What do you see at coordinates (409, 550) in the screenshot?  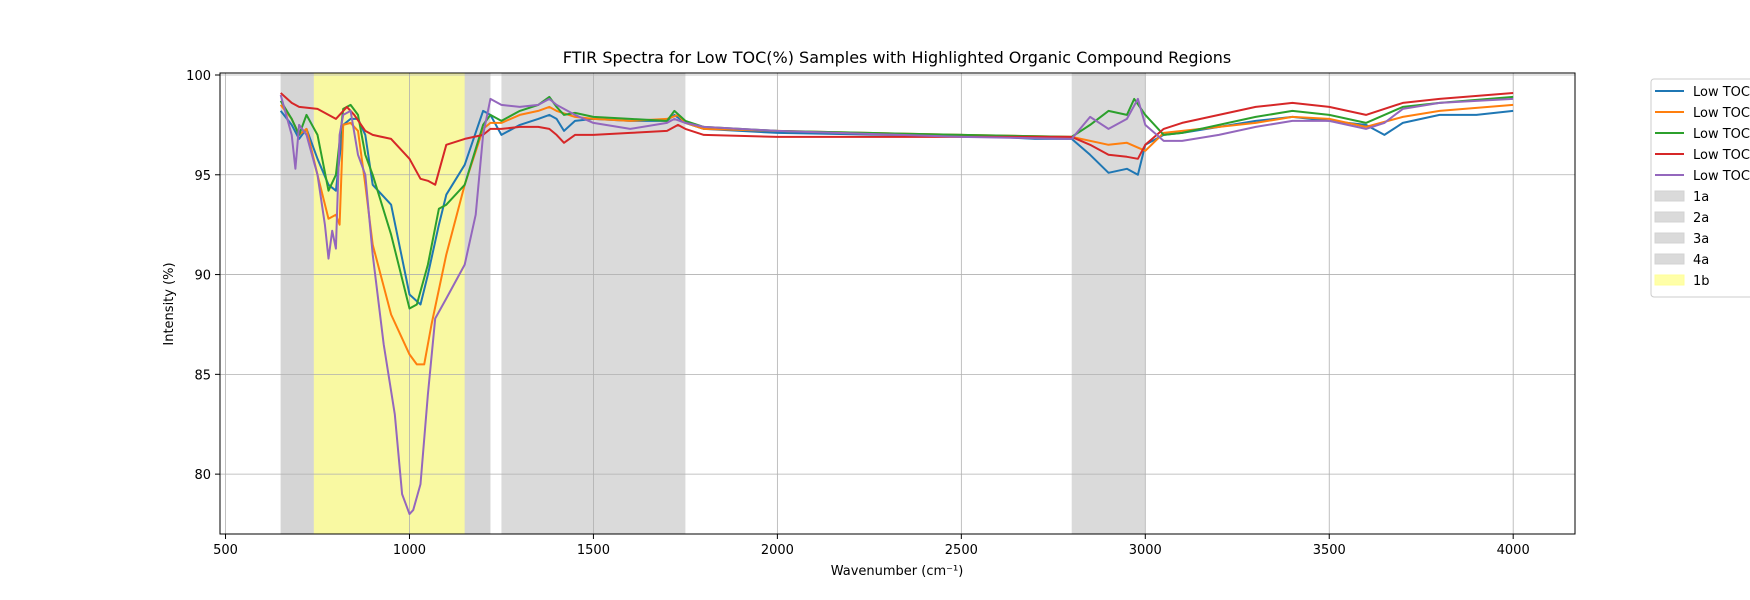 I see `x-tick-label: 1000` at bounding box center [409, 550].